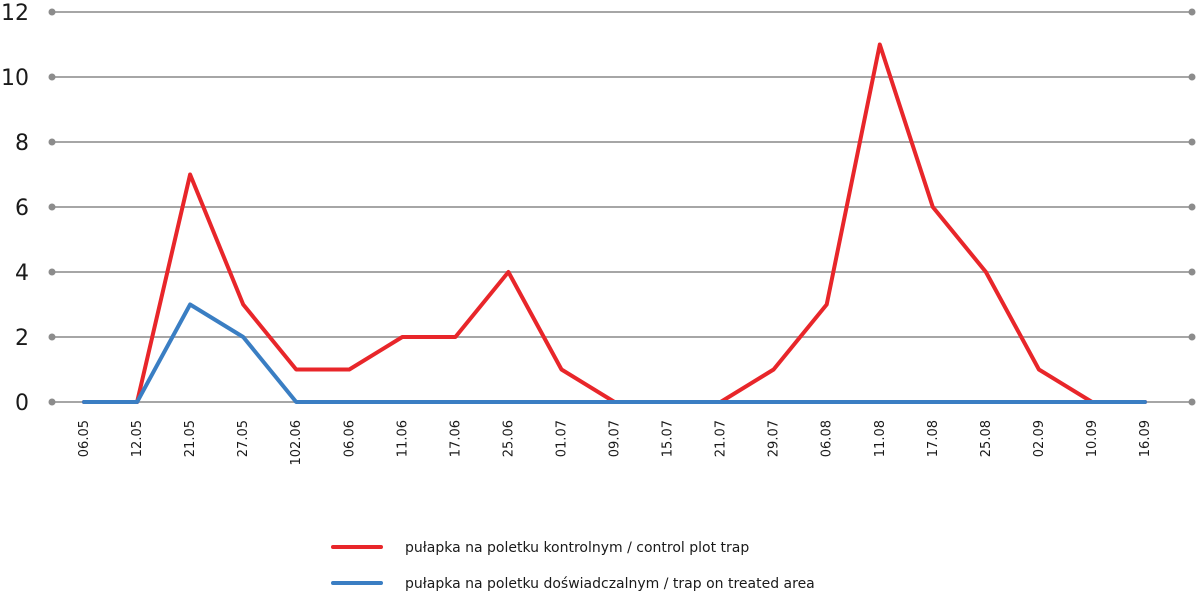 The image size is (1200, 594). What do you see at coordinates (296, 443) in the screenshot?
I see `x-tick-label: 102.06` at bounding box center [296, 443].